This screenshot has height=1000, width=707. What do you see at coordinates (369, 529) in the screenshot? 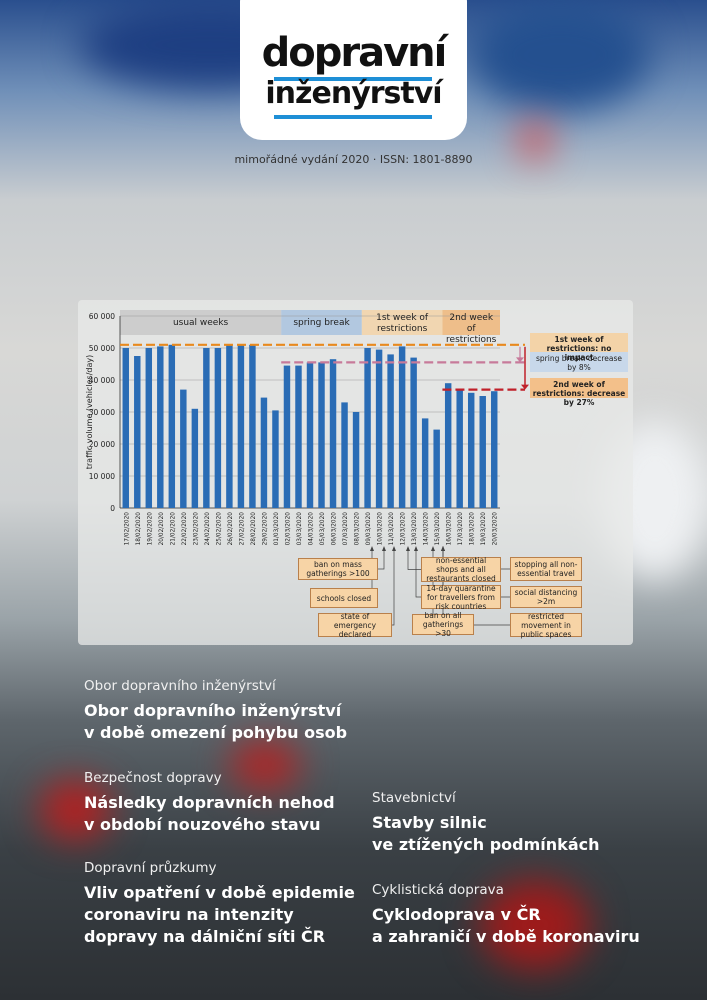
I see `x-tick-label: 09/03/2020` at bounding box center [369, 529].